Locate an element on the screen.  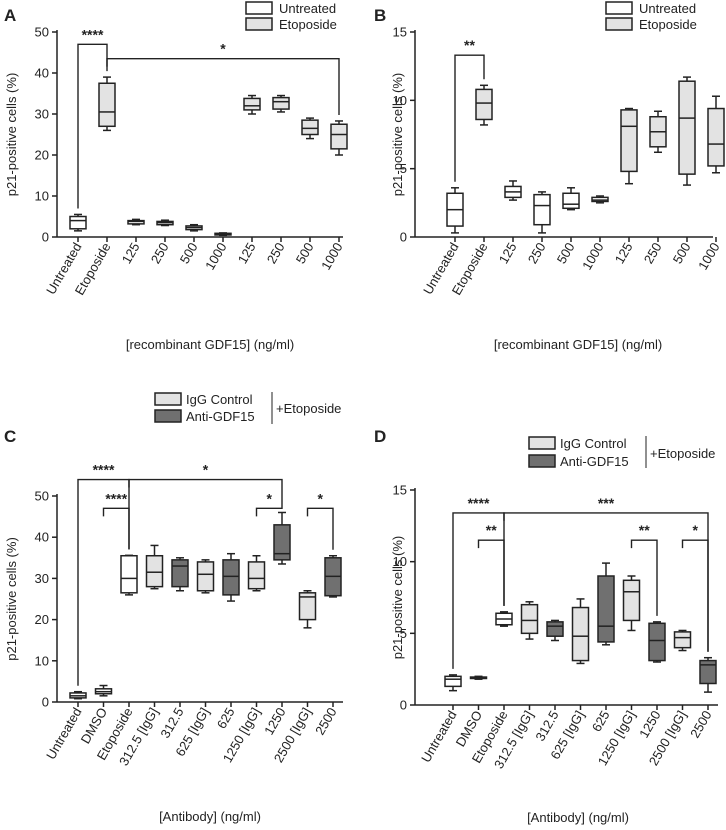
y-tick-label: 40 is located at coordinates (42, 73).